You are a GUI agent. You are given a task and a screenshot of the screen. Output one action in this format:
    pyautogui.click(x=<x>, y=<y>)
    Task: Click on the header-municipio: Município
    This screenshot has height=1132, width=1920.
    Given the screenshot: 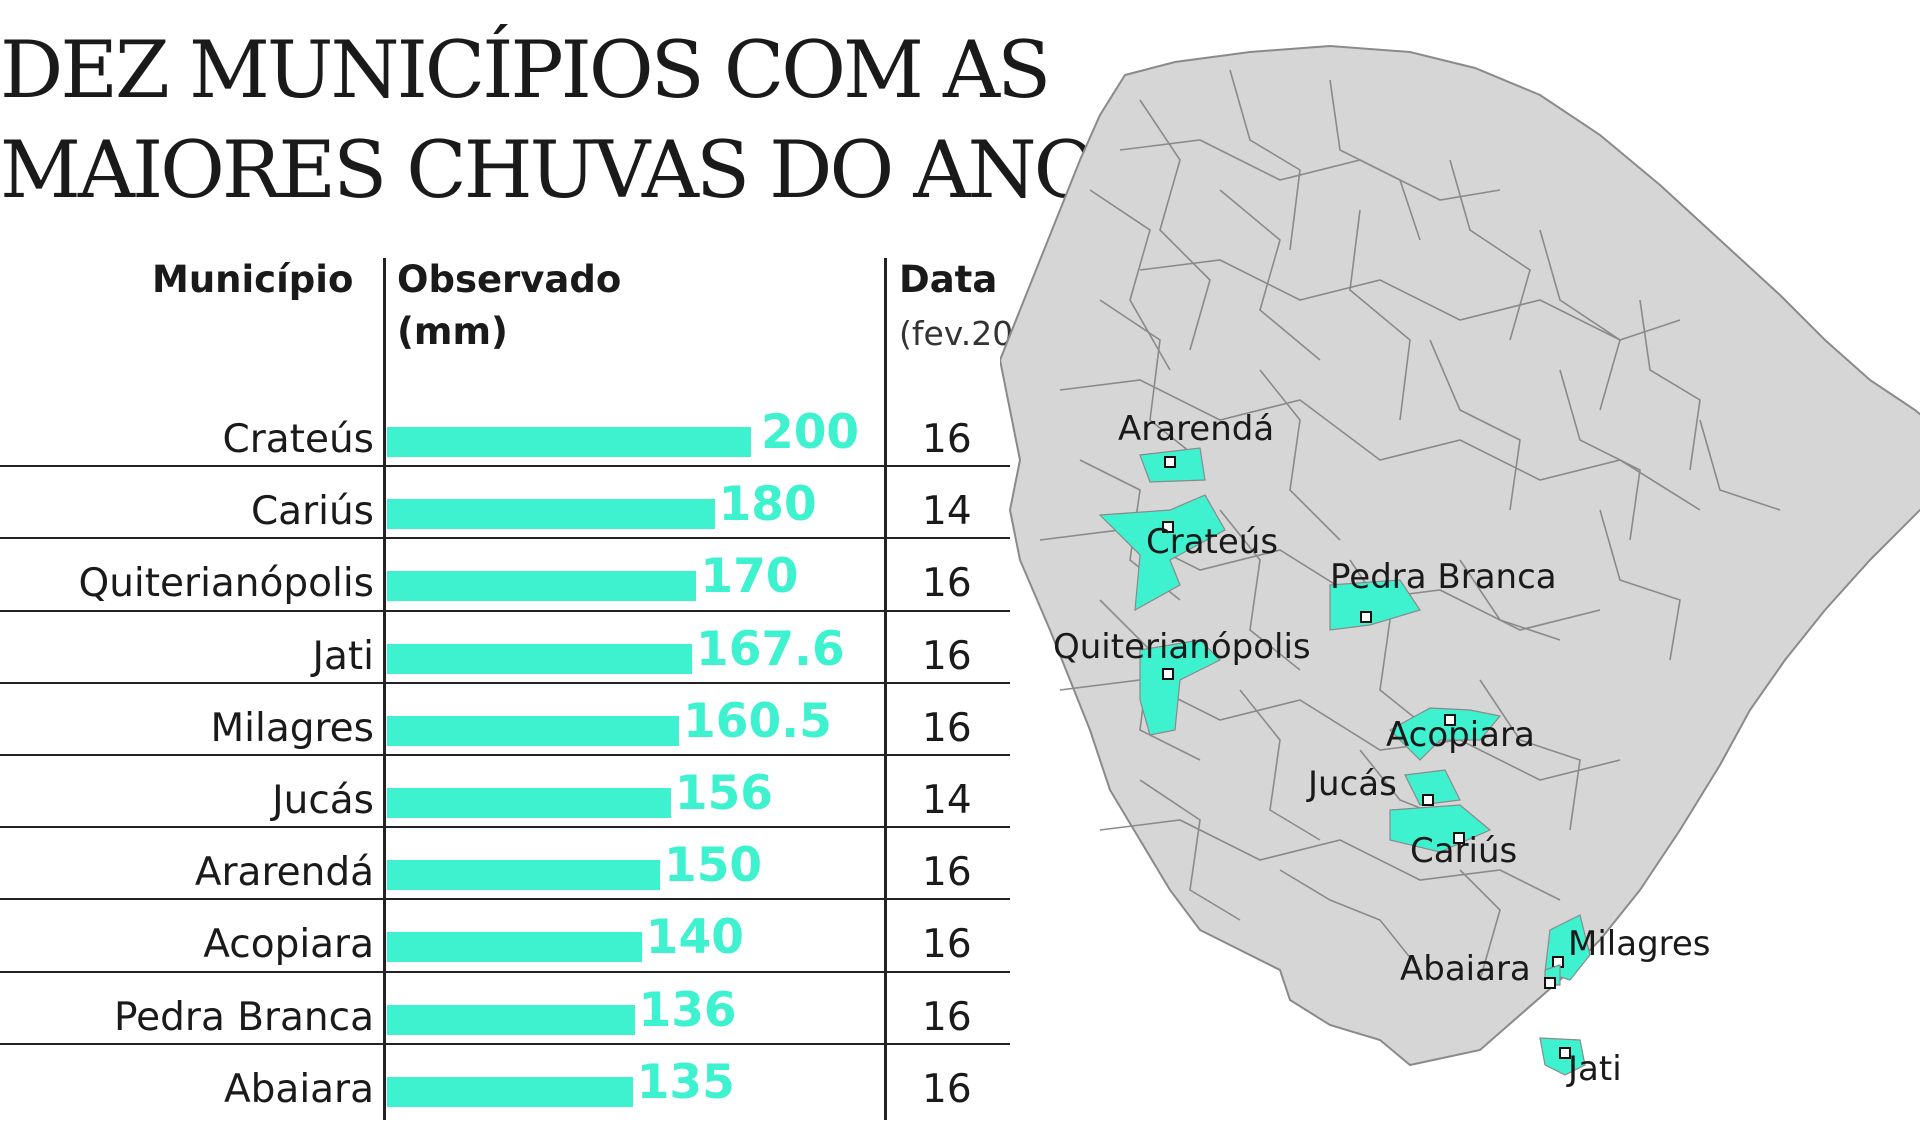 What is the action you would take?
    pyautogui.click(x=253, y=279)
    